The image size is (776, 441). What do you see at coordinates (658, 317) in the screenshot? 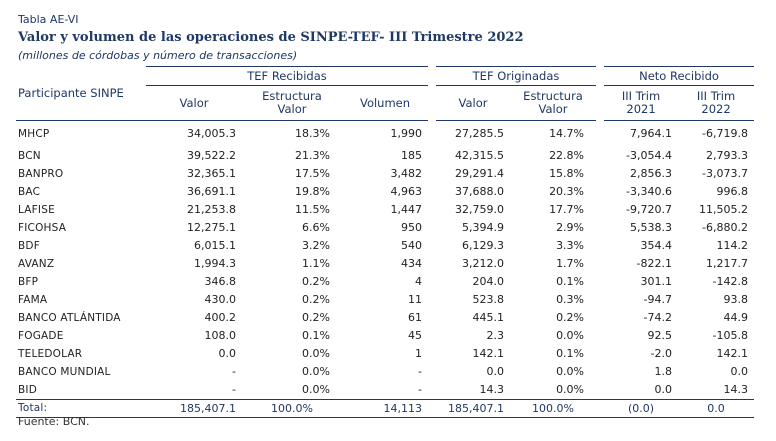
I see `net-2021-cell: -74.2` at bounding box center [658, 317].